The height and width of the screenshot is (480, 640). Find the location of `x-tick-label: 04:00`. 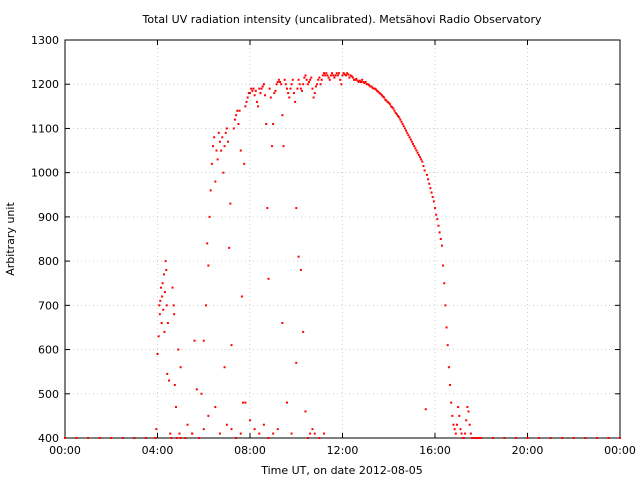

x-tick-label: 04:00 is located at coordinates (158, 450).